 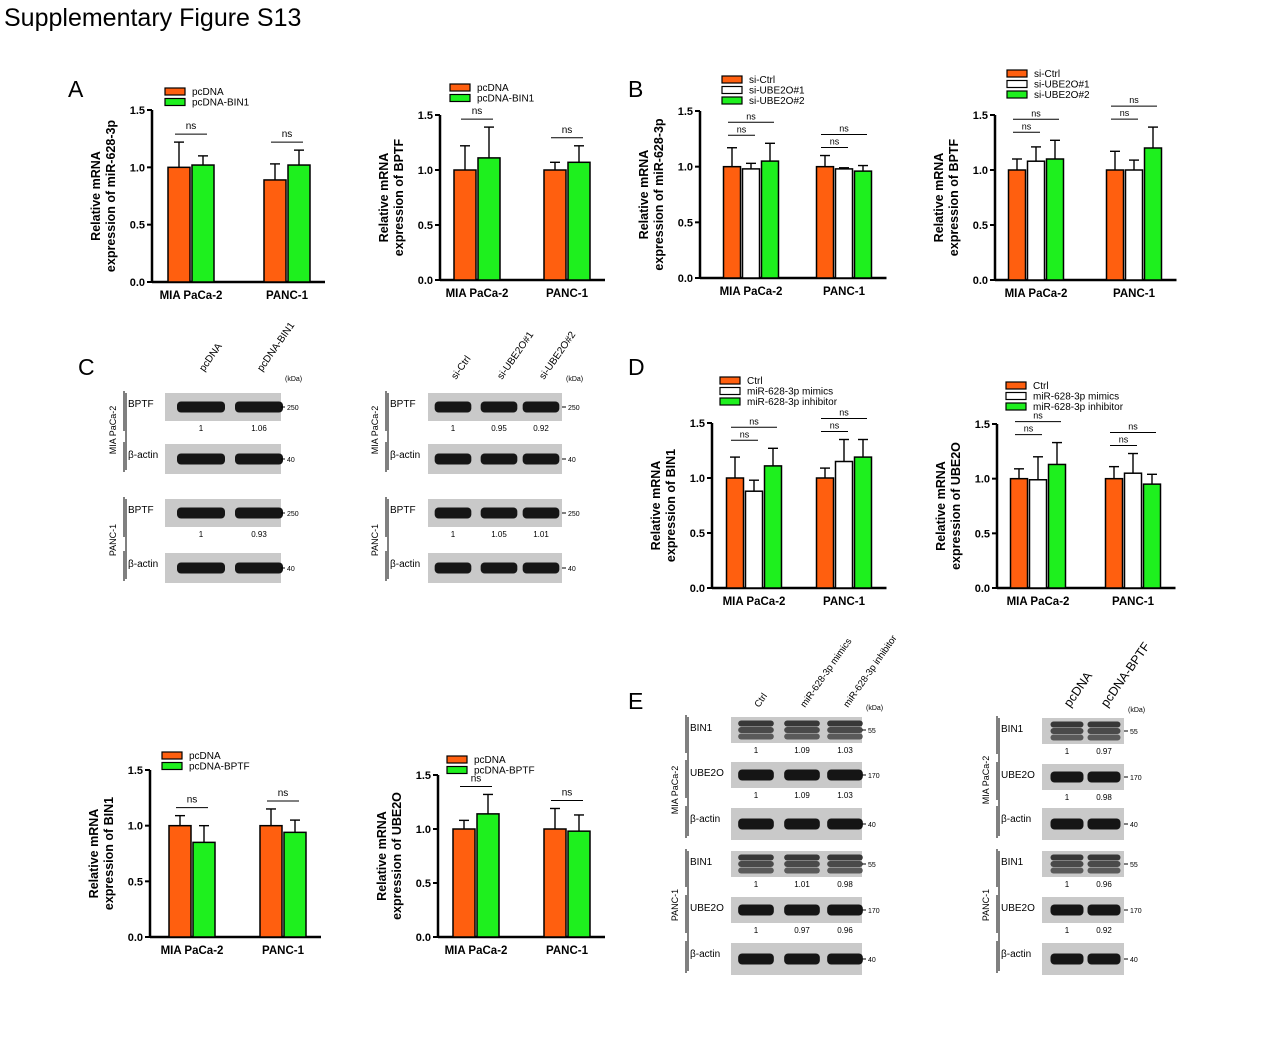 What do you see at coordinates (845, 795) in the screenshot?
I see `band-quantification: 1.03` at bounding box center [845, 795].